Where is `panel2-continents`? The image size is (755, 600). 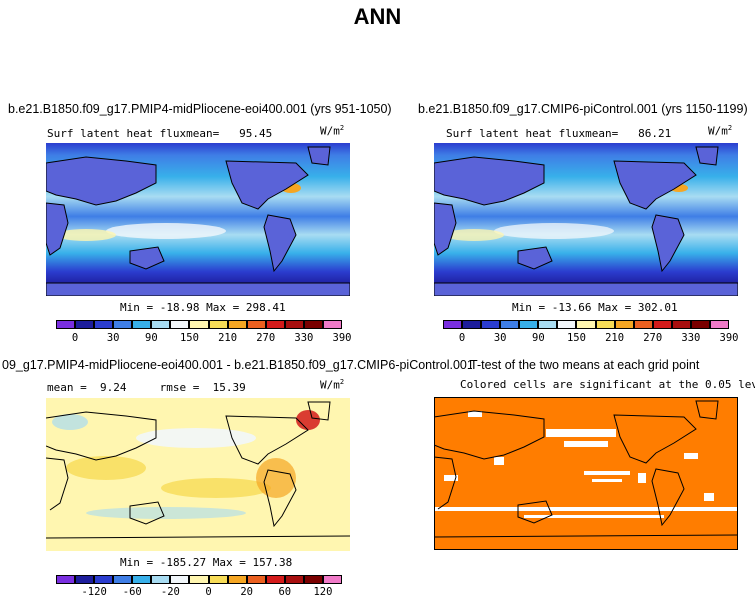 panel2-continents is located at coordinates (586, 221).